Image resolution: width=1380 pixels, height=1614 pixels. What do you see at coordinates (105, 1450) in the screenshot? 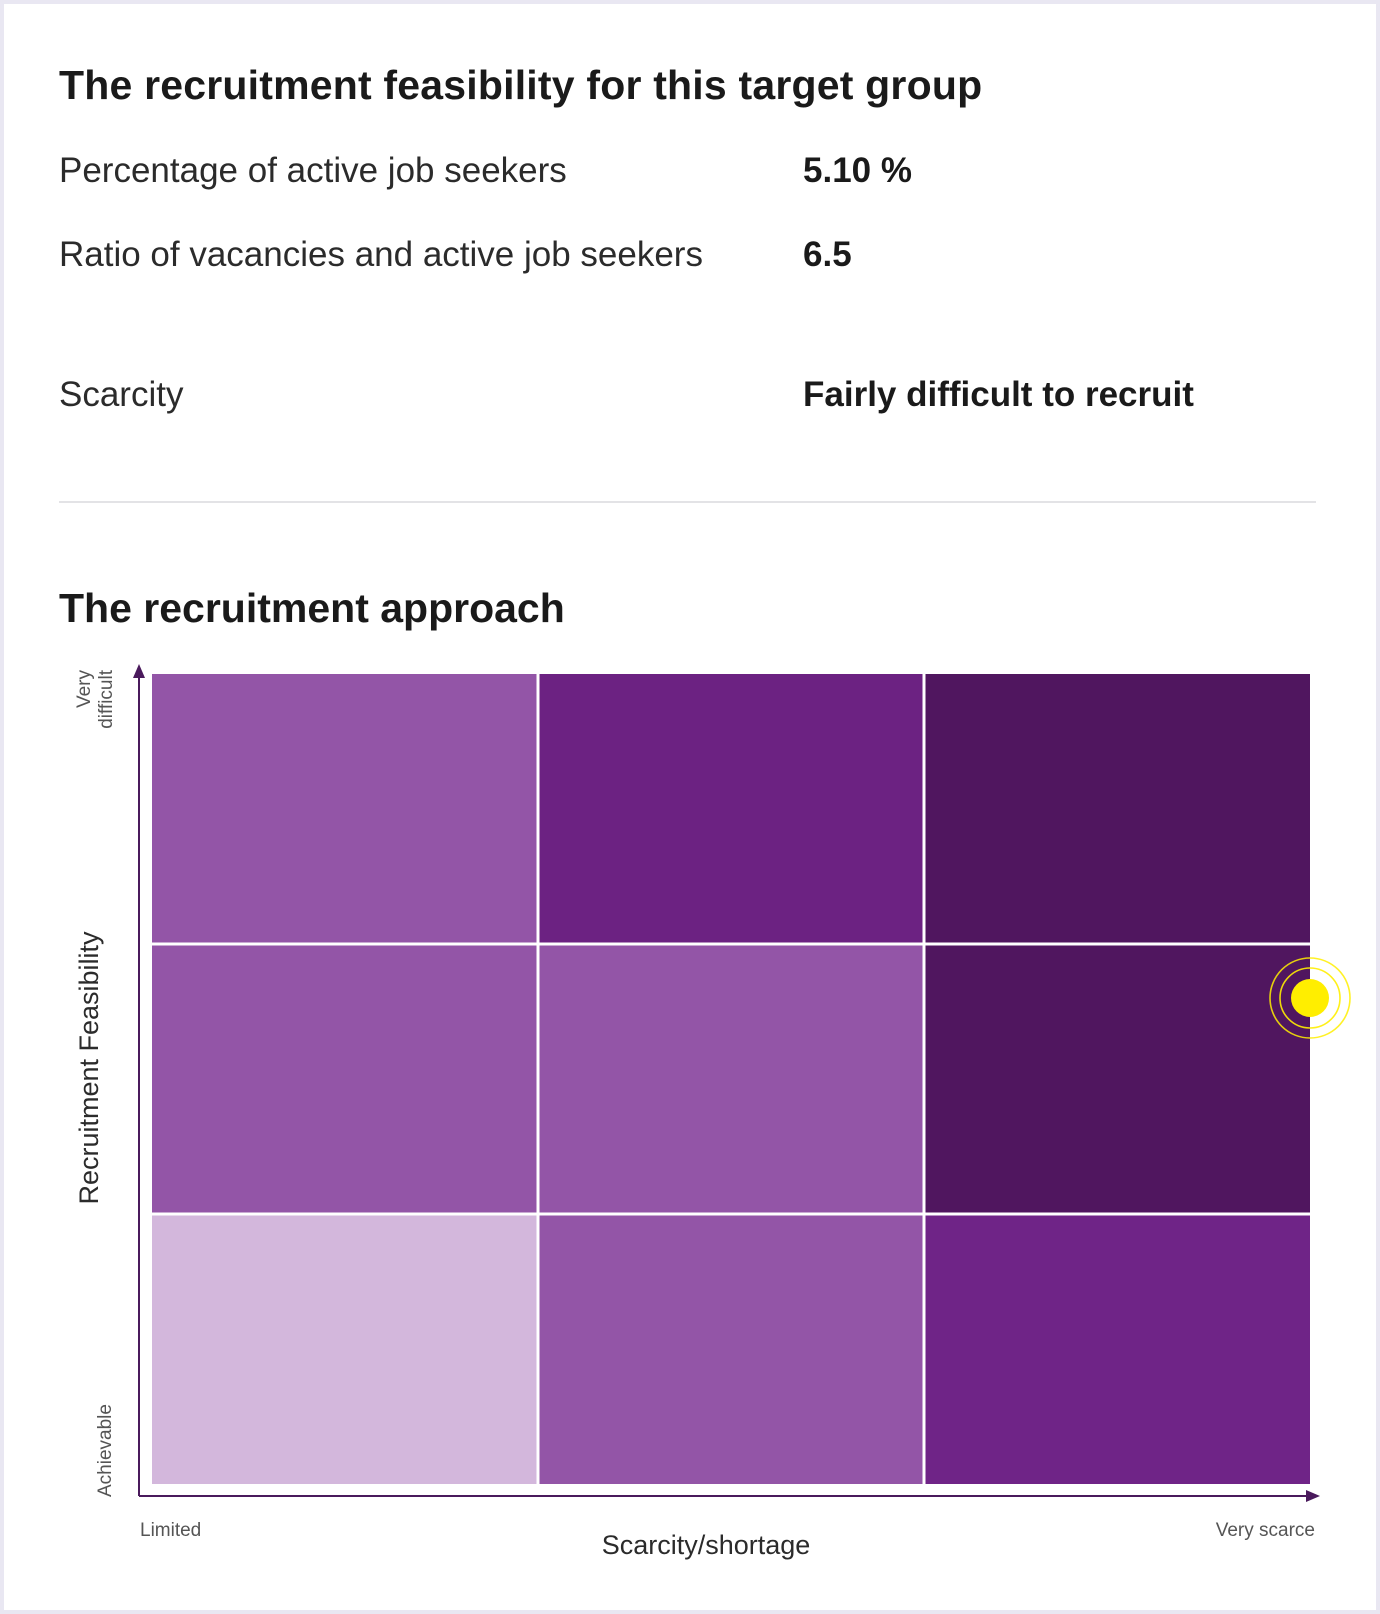
I see `y-tick-start: Achievable` at bounding box center [105, 1450].